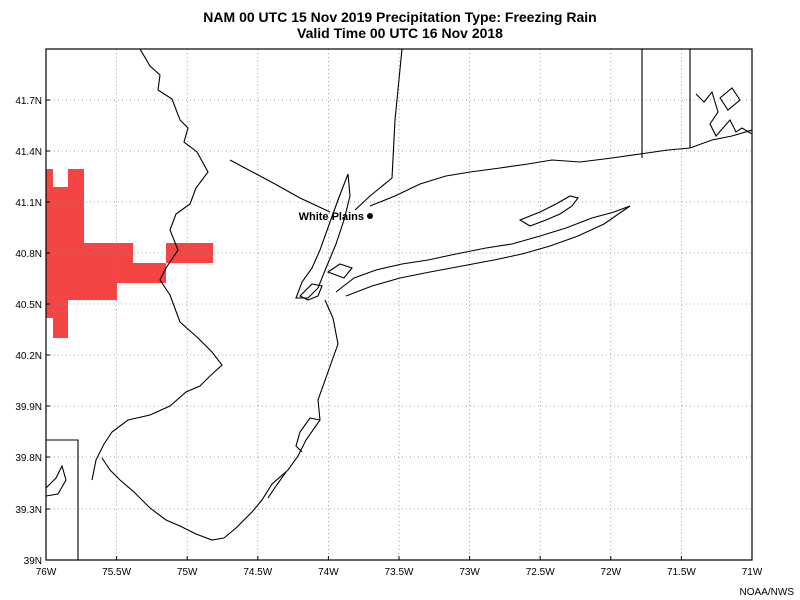 Image resolution: width=800 pixels, height=600 pixels. Describe the element at coordinates (257, 572) in the screenshot. I see `lon-tick-label: 74.5W` at that location.